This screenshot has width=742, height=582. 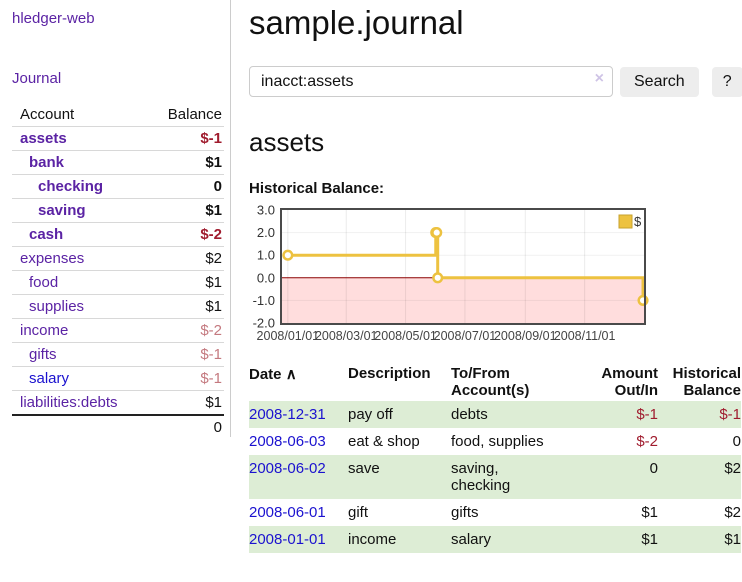 What do you see at coordinates (62, 210) in the screenshot?
I see `account-link: saving` at bounding box center [62, 210].